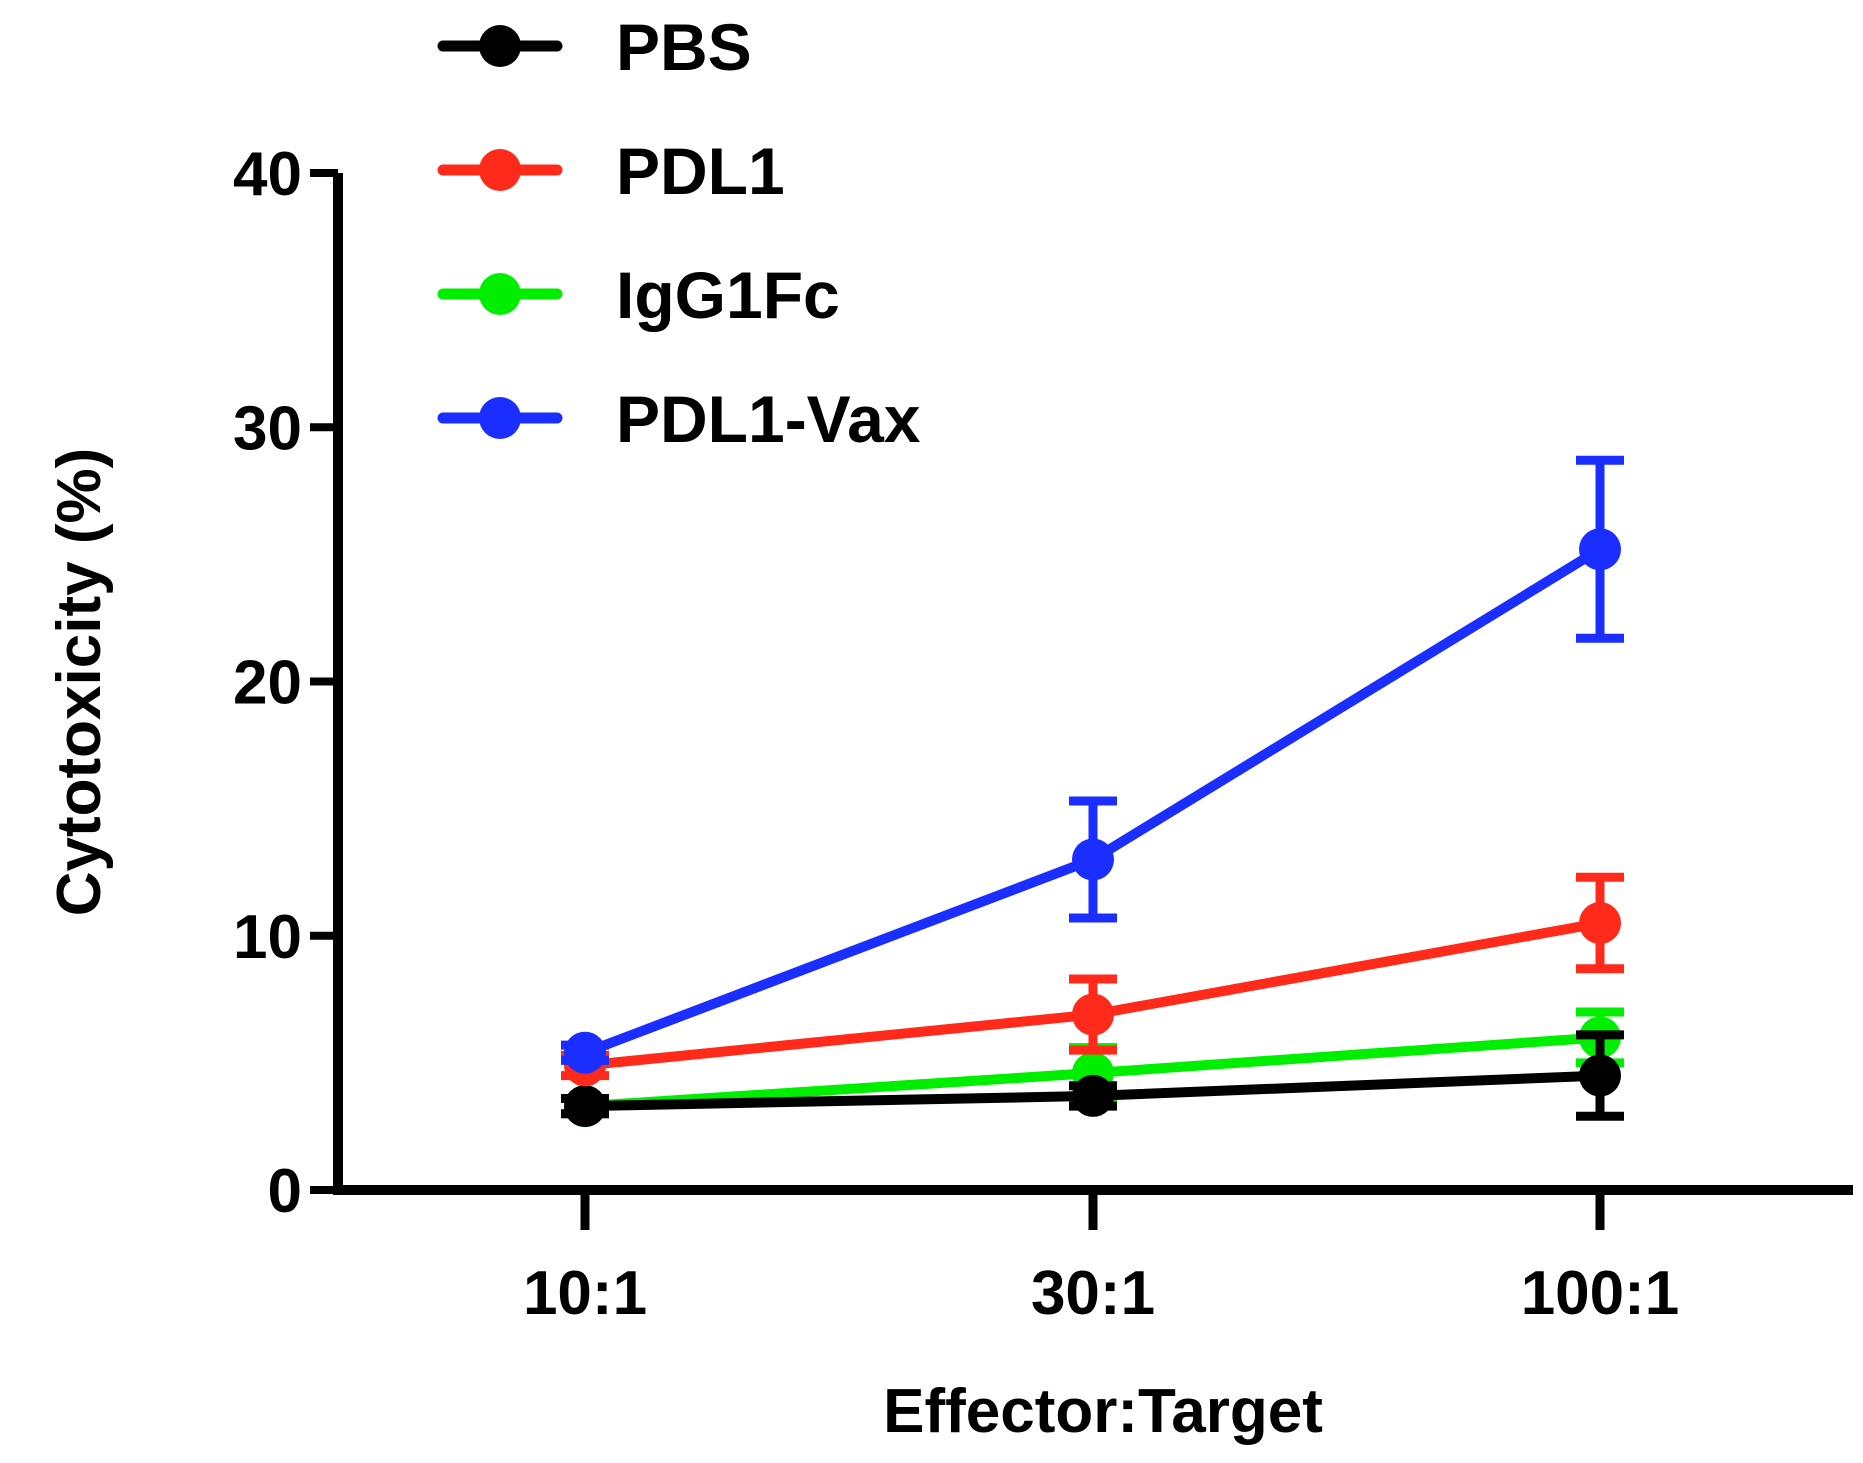 The height and width of the screenshot is (1463, 1863). What do you see at coordinates (285, 1191) in the screenshot?
I see `y-tick-label: 0` at bounding box center [285, 1191].